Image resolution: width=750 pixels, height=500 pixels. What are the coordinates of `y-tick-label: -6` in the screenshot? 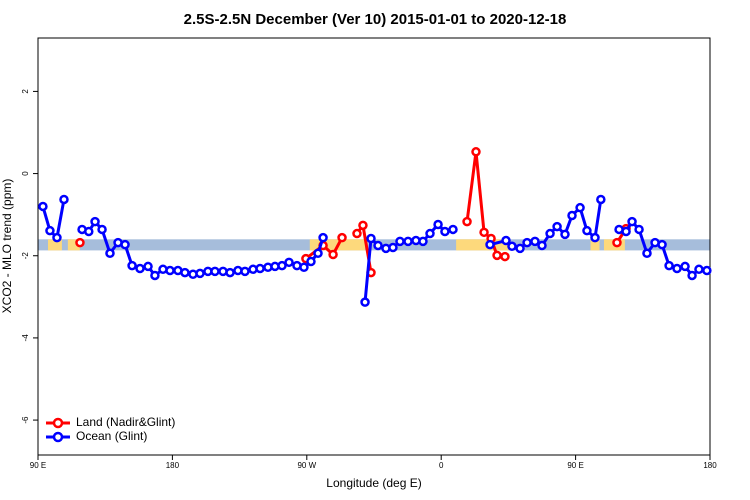 It's located at (25, 420).